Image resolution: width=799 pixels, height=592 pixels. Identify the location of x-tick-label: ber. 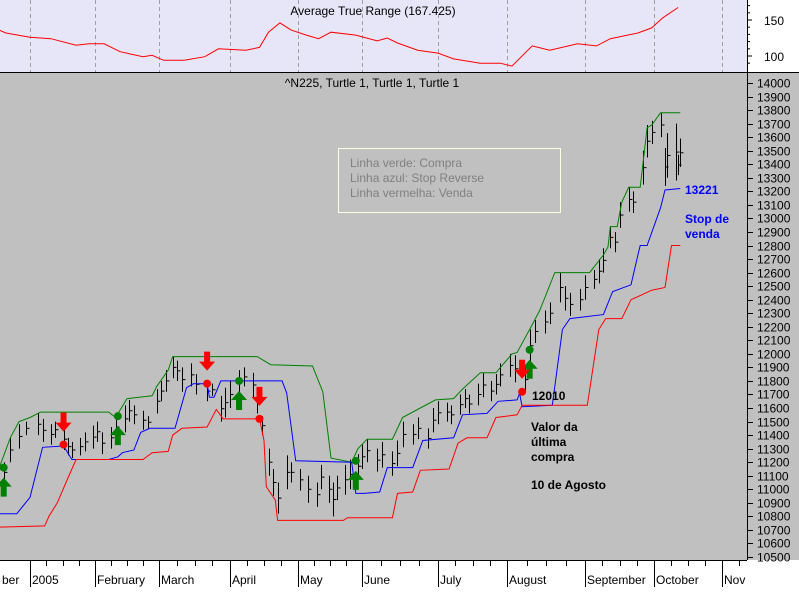
(10, 580).